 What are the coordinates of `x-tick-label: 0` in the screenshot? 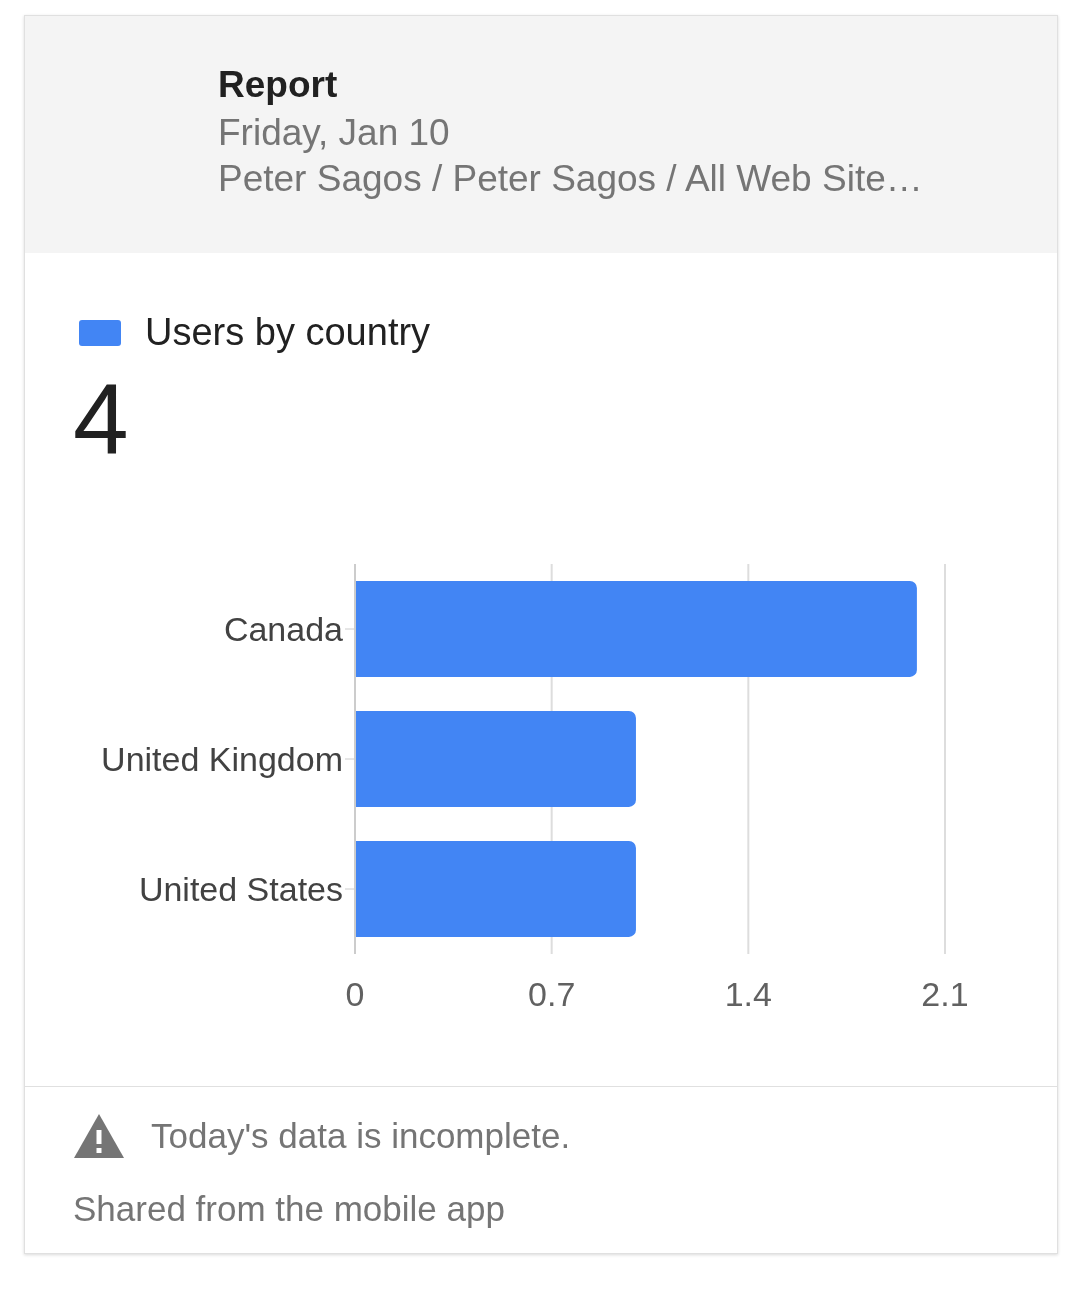 It's located at (355, 994).